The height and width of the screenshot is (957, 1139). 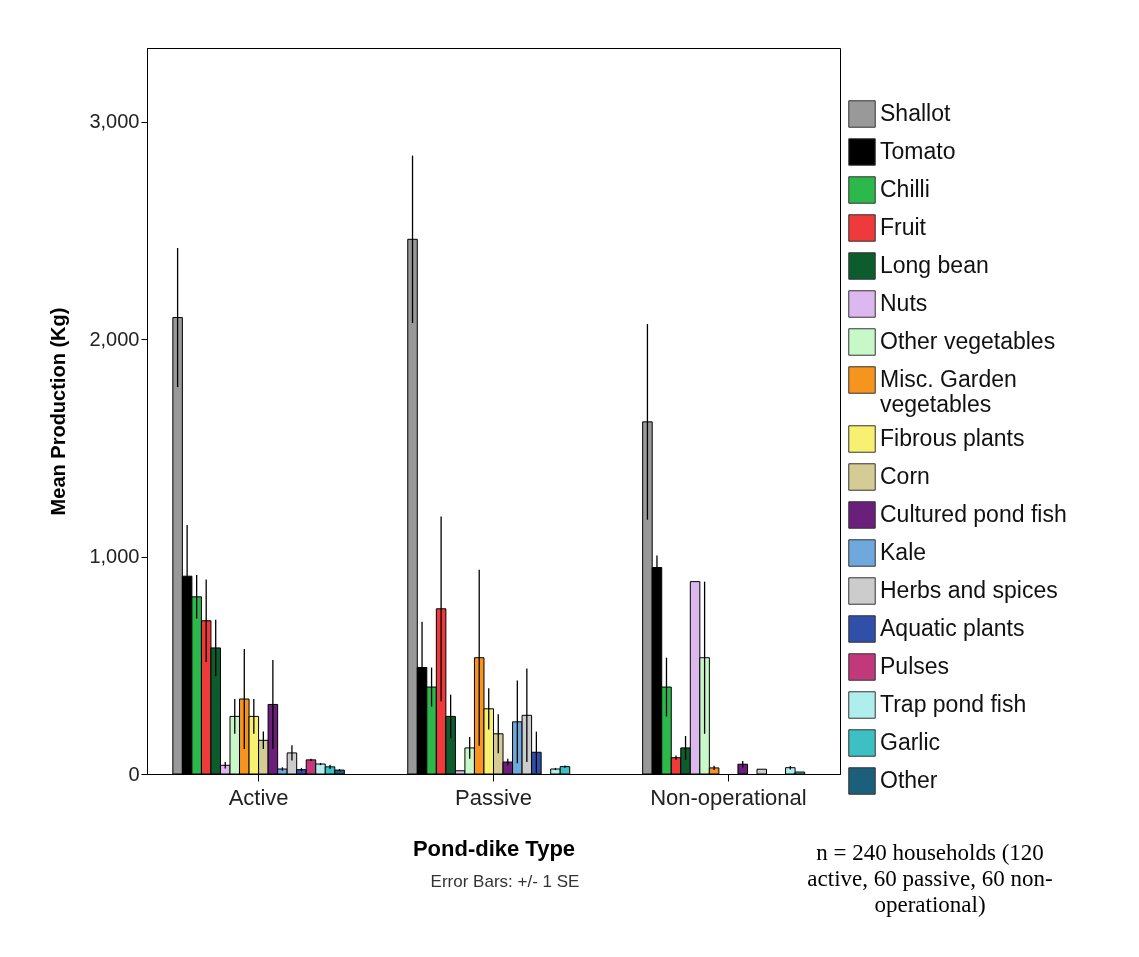 I want to click on legend-label: Garlic, so click(x=910, y=742).